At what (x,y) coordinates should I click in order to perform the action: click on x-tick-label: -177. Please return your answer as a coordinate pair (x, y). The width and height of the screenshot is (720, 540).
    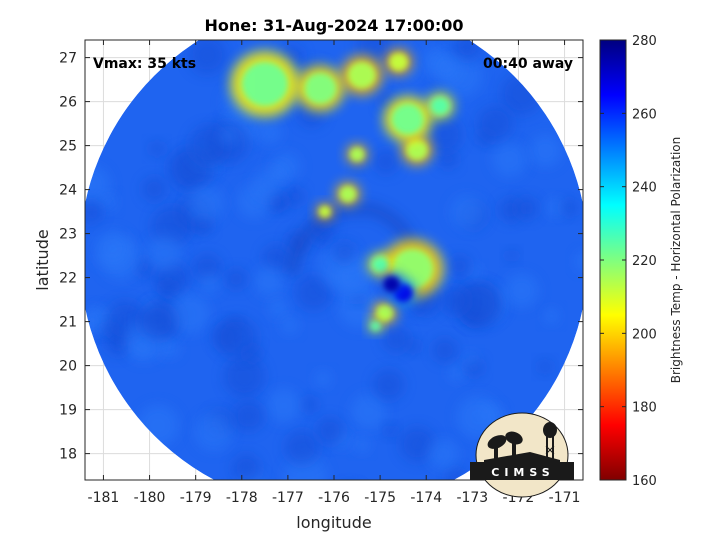
    Looking at the image, I should click on (288, 498).